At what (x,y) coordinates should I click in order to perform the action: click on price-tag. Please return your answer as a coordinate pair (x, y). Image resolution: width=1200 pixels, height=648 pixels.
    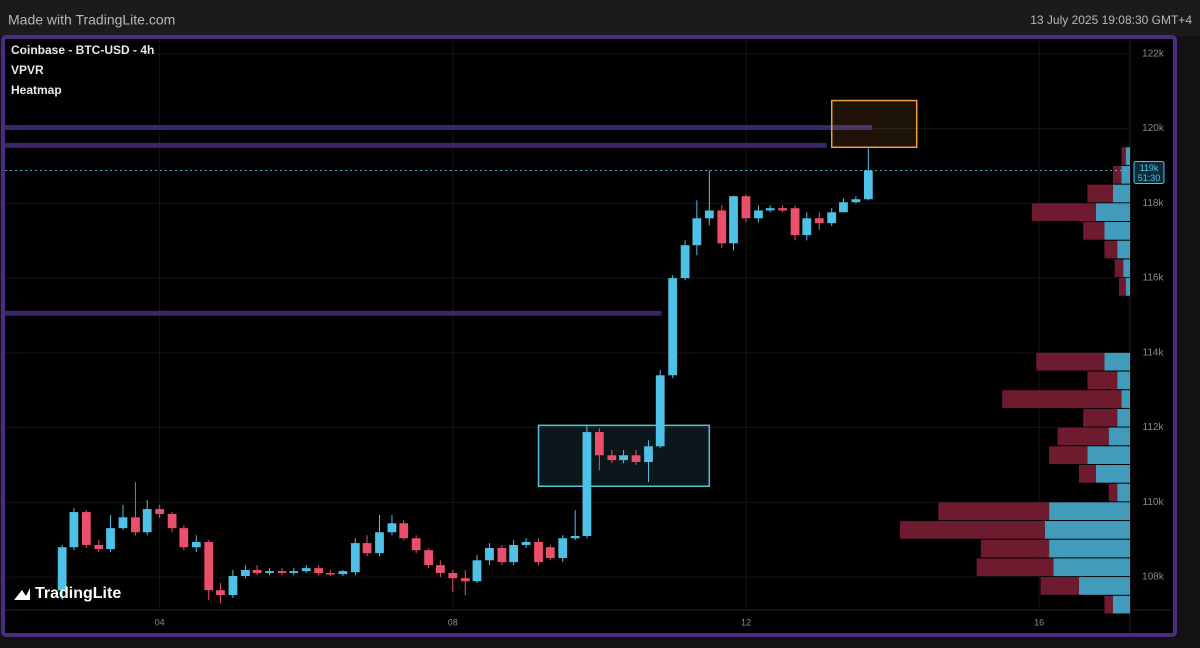
    Looking at the image, I should click on (1149, 172).